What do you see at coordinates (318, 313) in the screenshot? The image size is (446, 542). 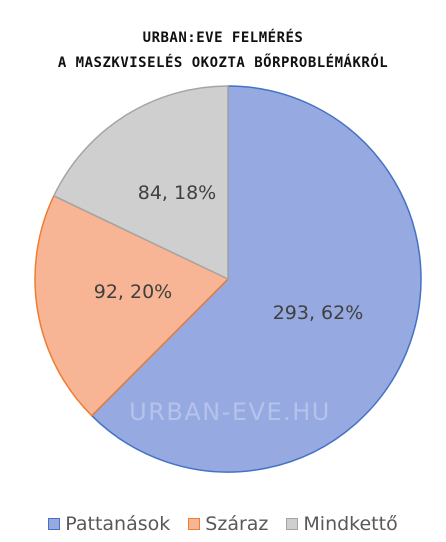 I see `data-label-0: 293, 62%` at bounding box center [318, 313].